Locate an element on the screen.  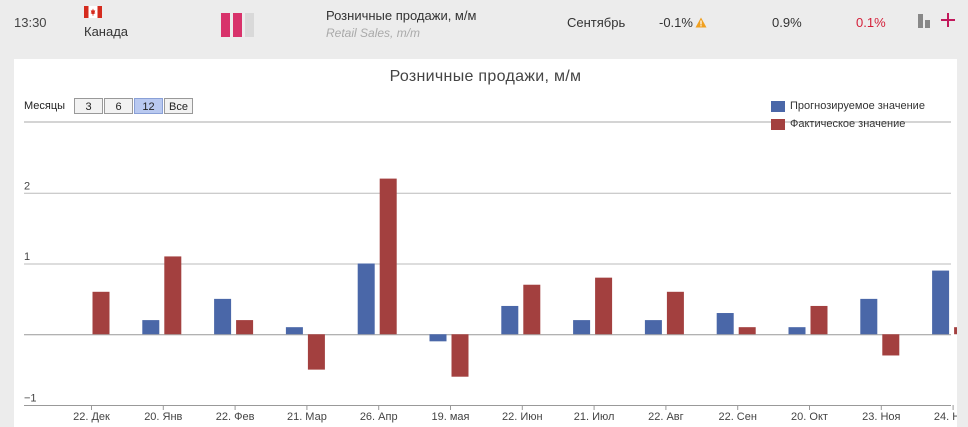
x-tick-label: 24. Ноя is located at coordinates (945, 417).